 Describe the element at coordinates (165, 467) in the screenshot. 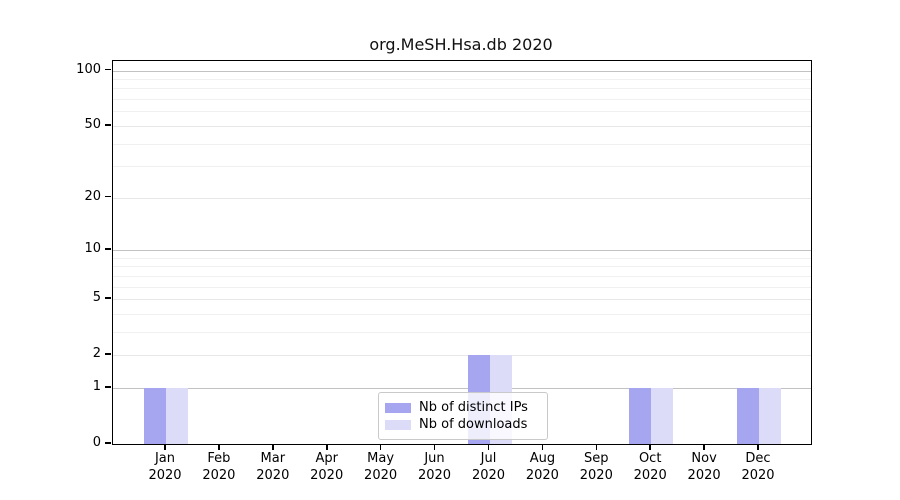

I see `x-tick-label: Jan 2020` at that location.